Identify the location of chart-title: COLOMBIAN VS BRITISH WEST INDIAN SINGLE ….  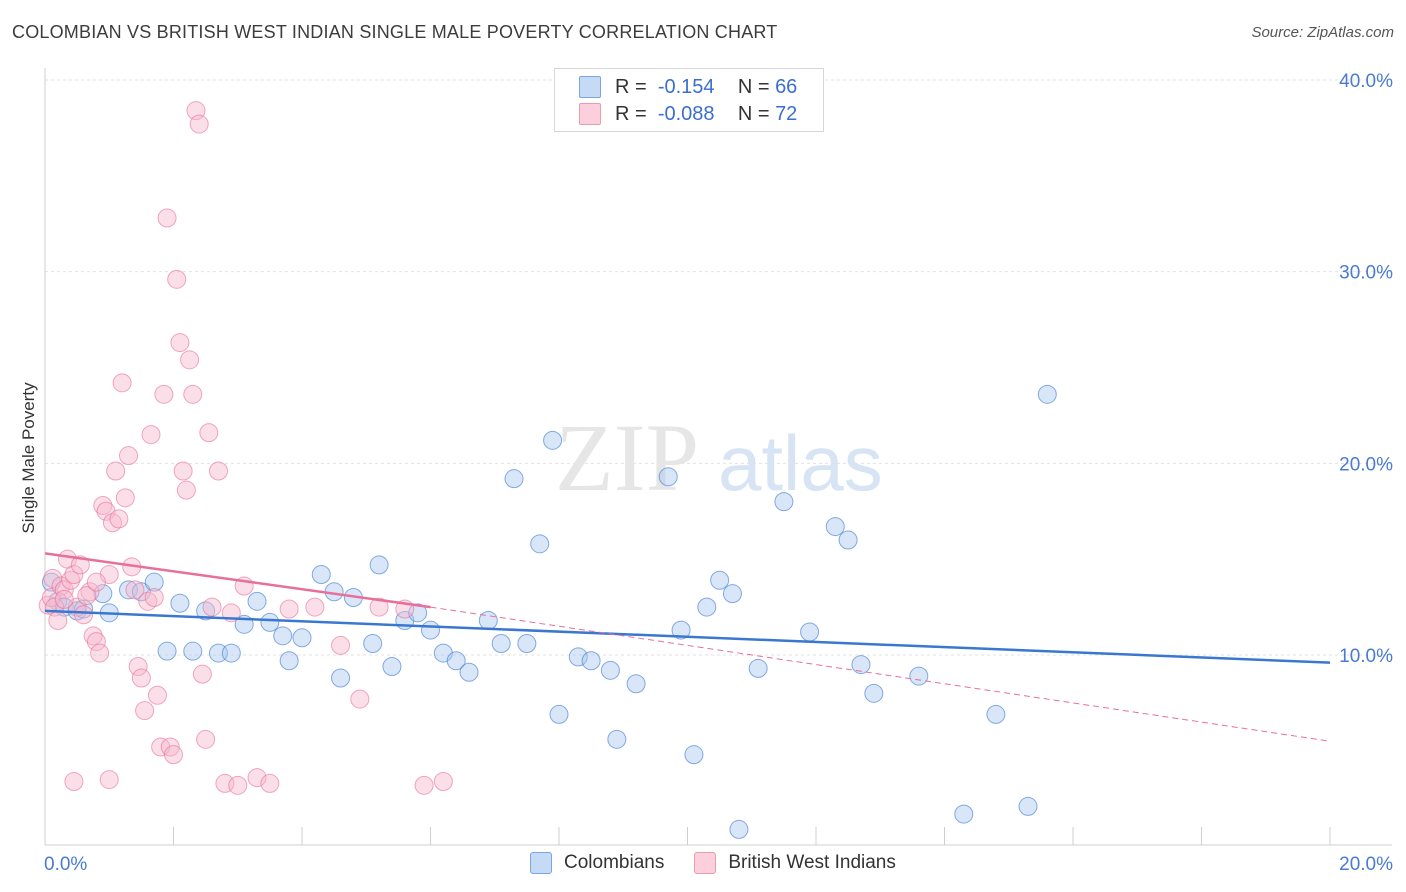
(395, 32).